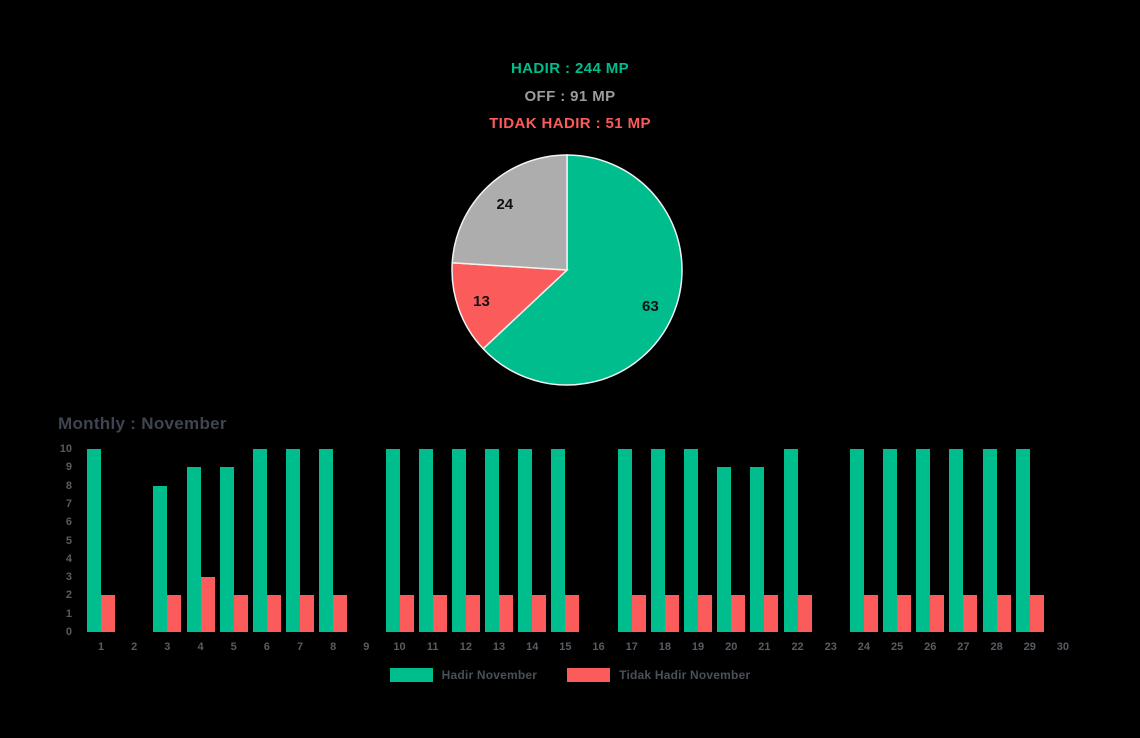 This screenshot has height=738, width=1140. I want to click on summary-hadir: HADIR : 244 MP, so click(570, 68).